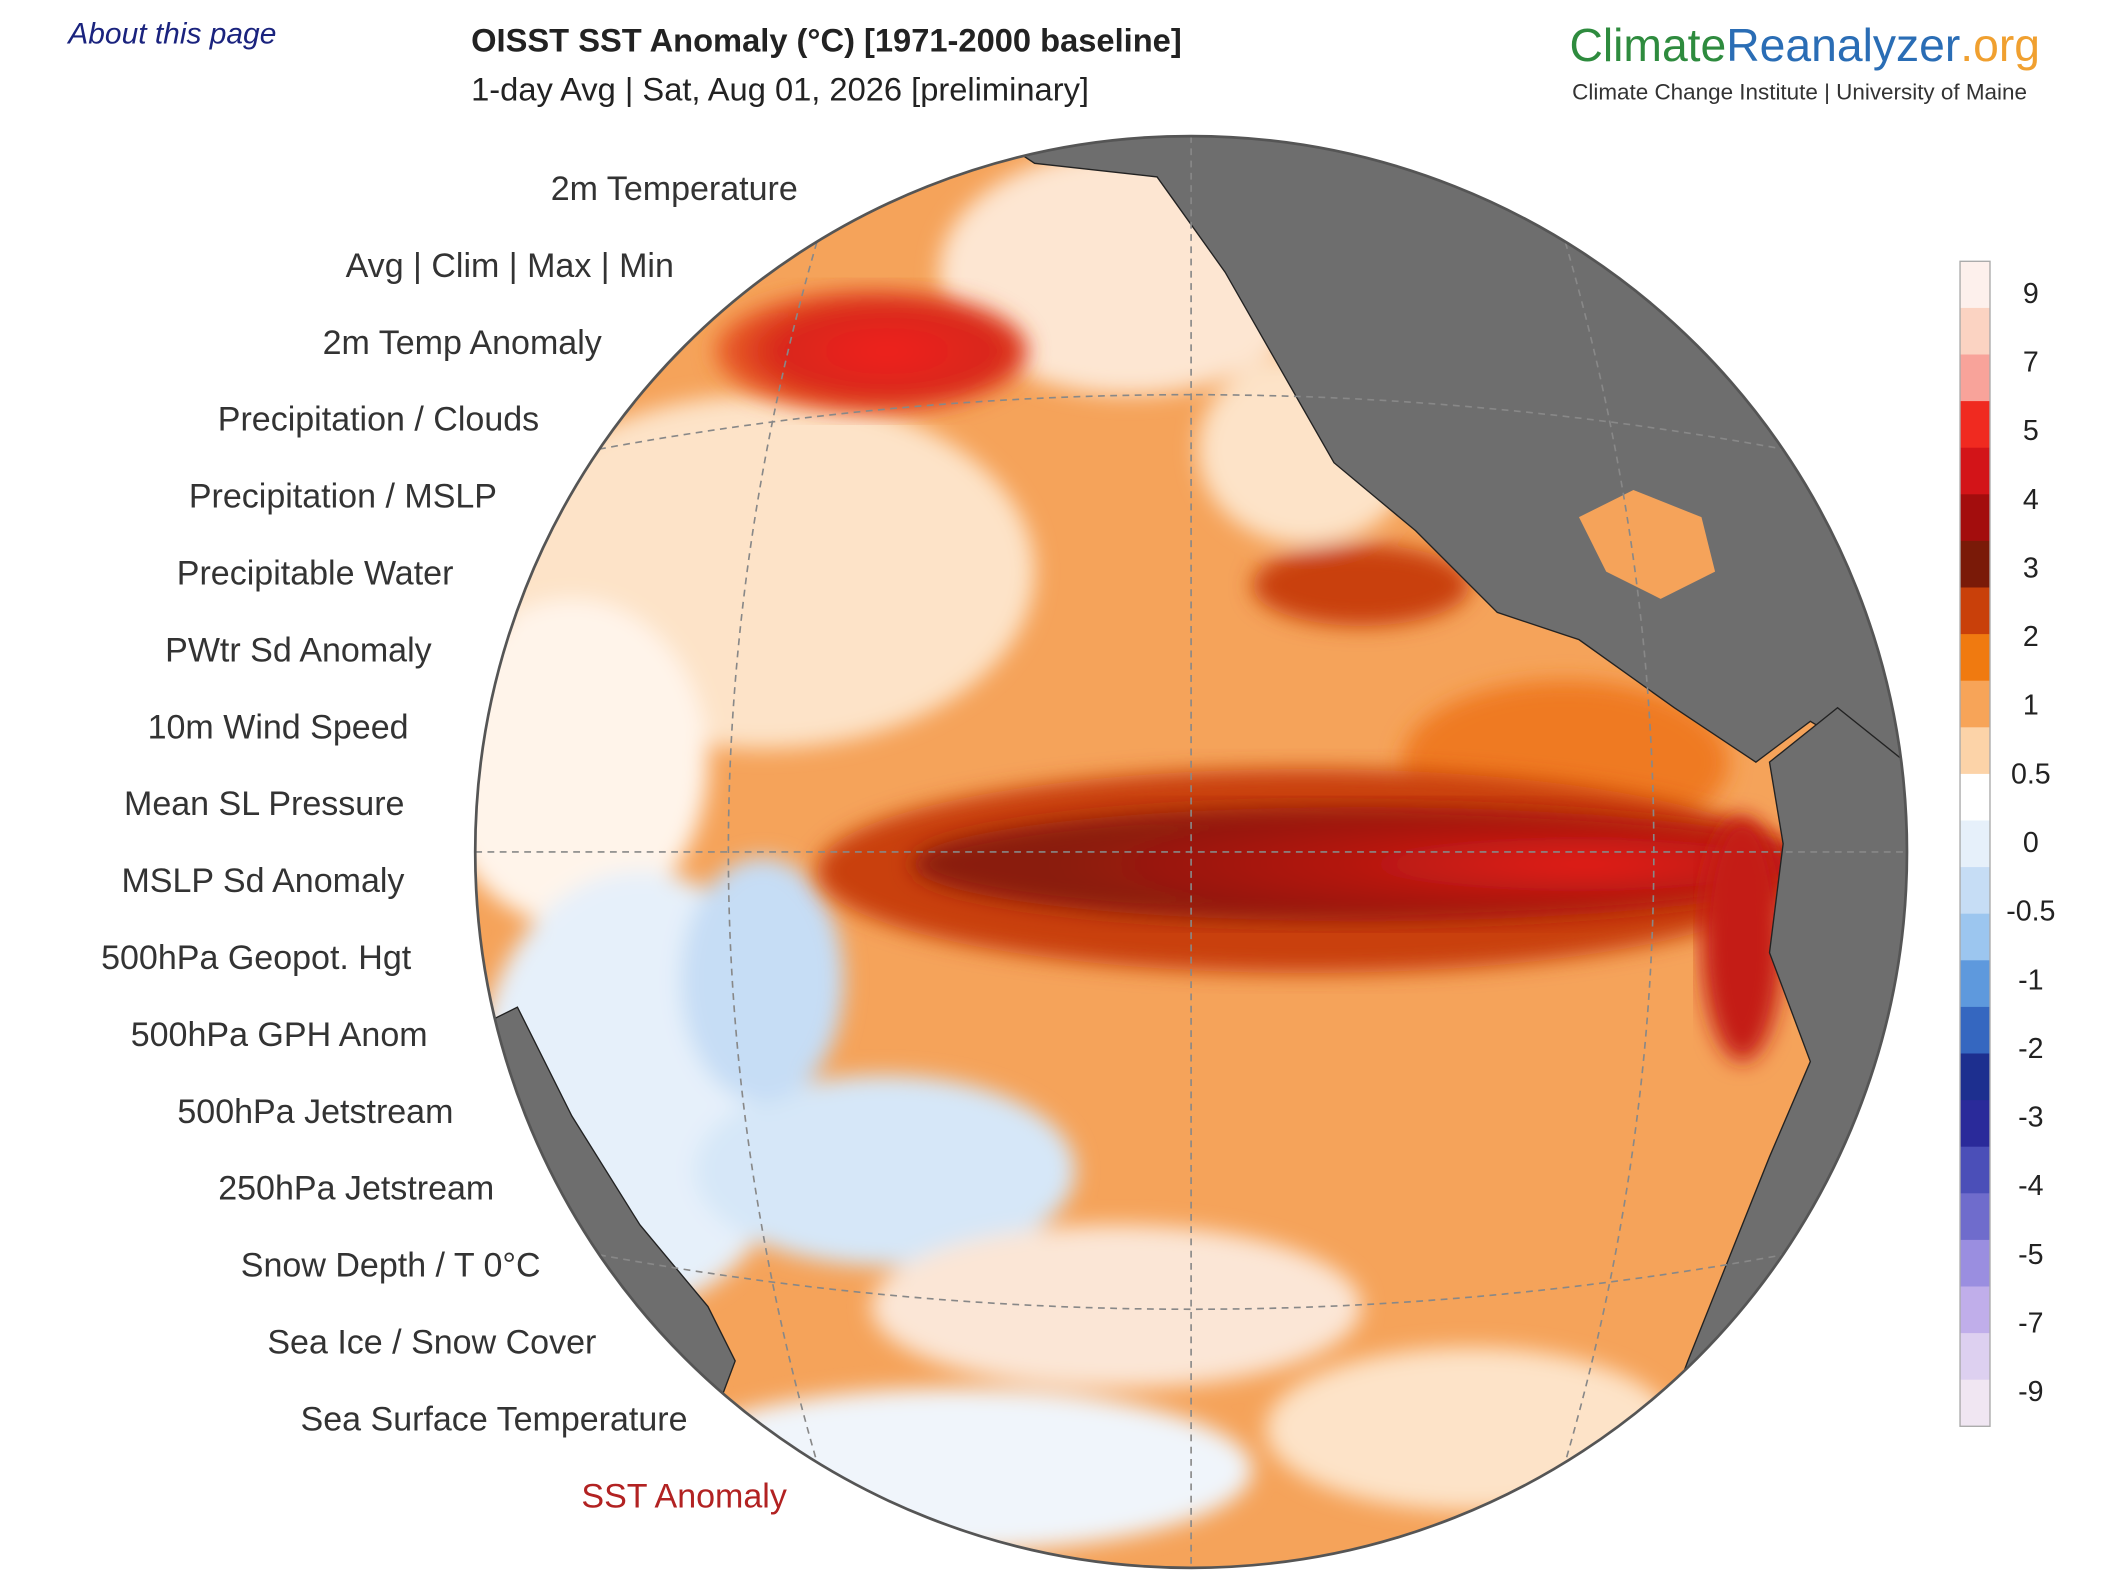  I want to click on colorbar-label: -5, so click(2030, 1255).